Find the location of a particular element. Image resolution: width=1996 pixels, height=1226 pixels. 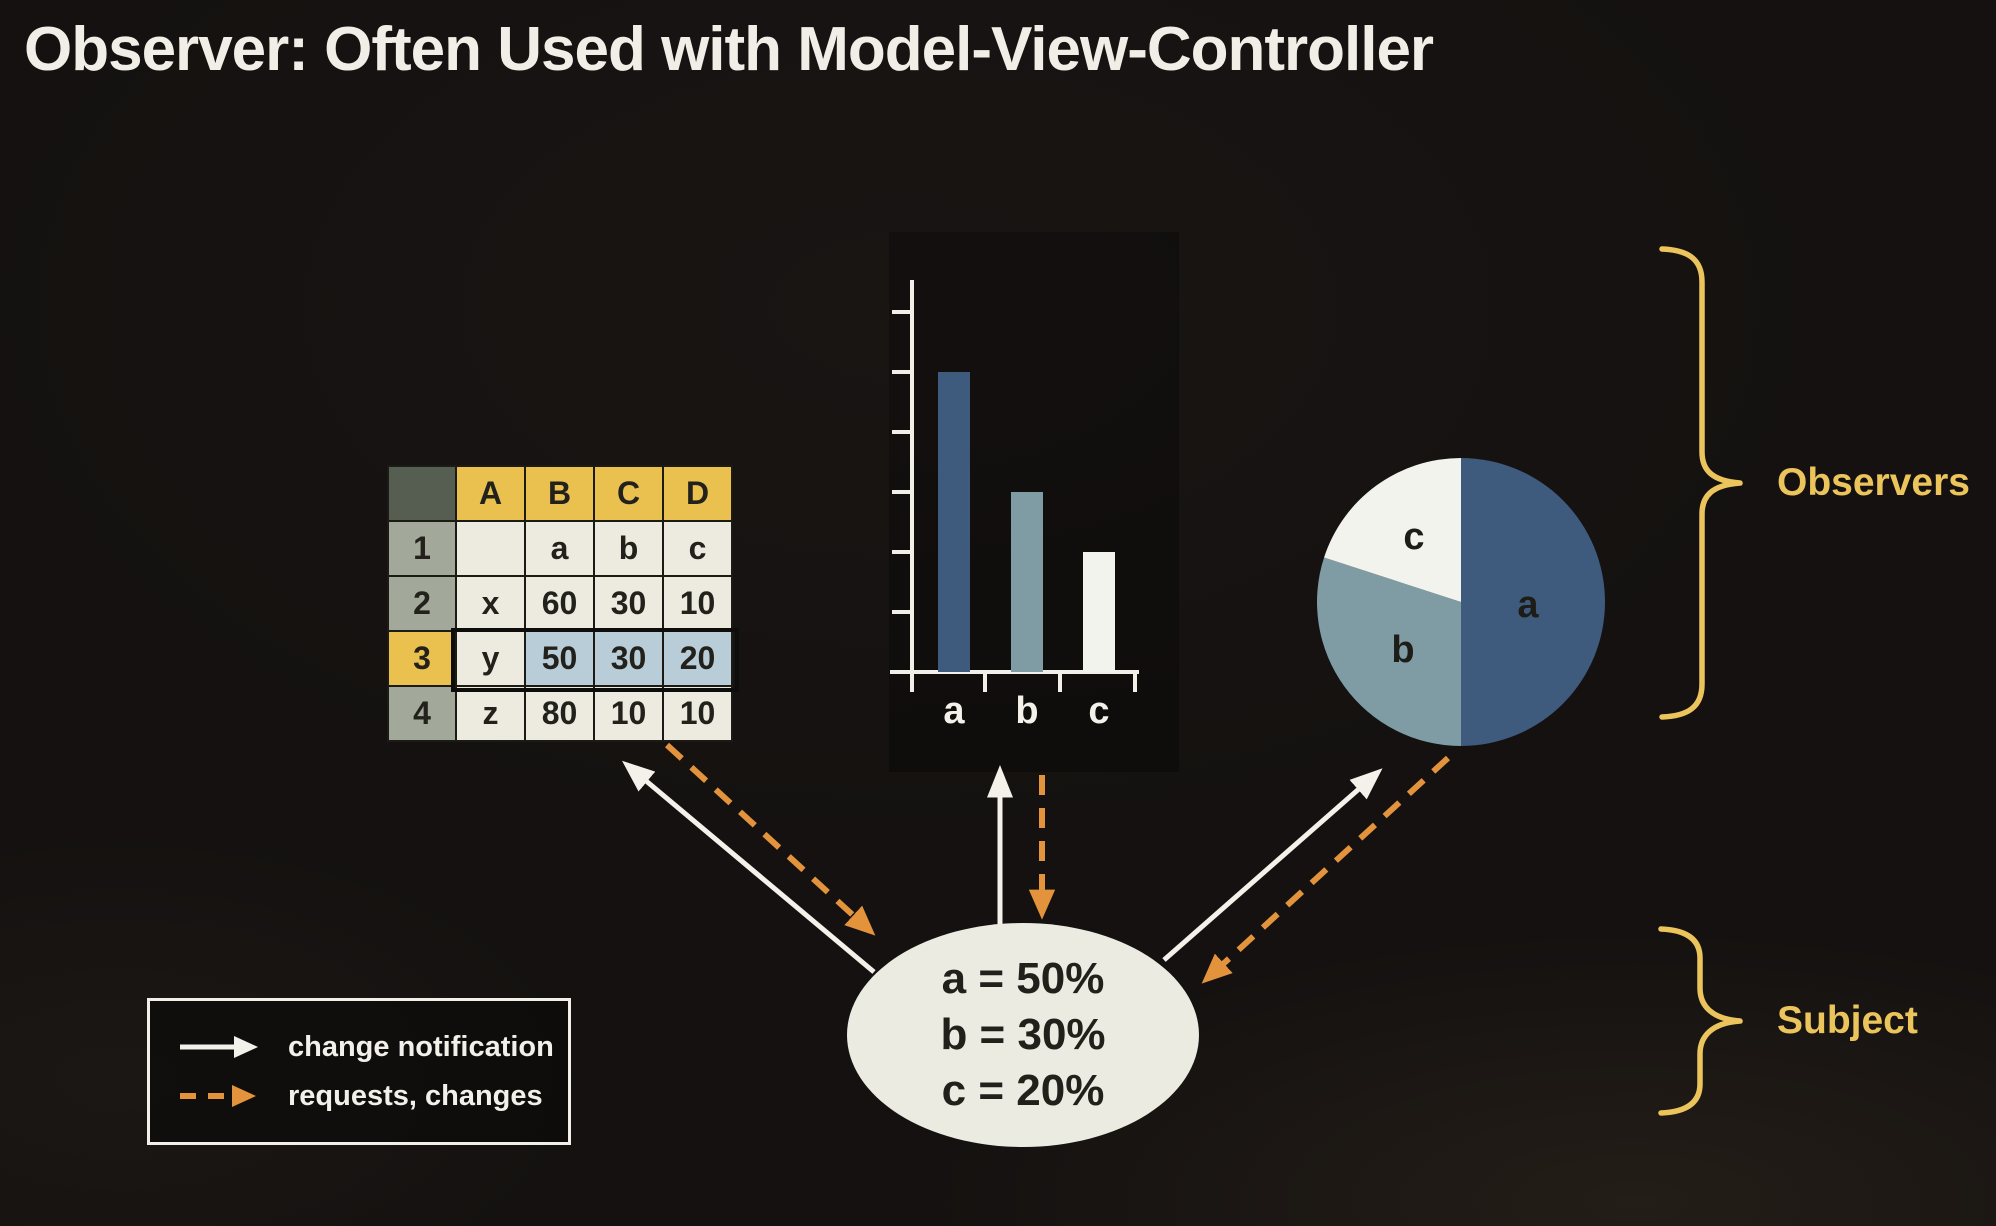

sheet-cell-highlighted: 30 is located at coordinates (628, 658).